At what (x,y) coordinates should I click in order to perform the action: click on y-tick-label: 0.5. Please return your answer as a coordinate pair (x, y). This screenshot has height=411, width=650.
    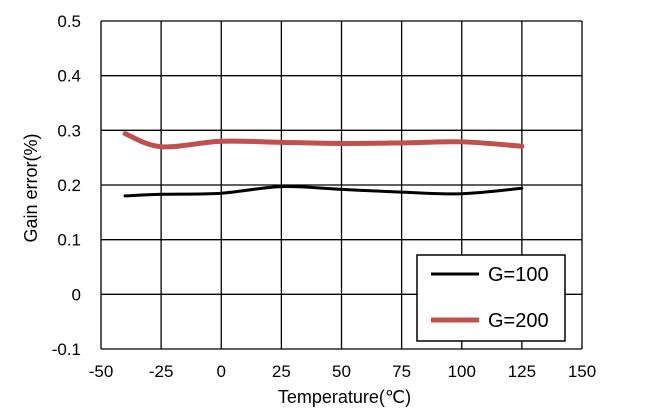
    Looking at the image, I should click on (69, 21).